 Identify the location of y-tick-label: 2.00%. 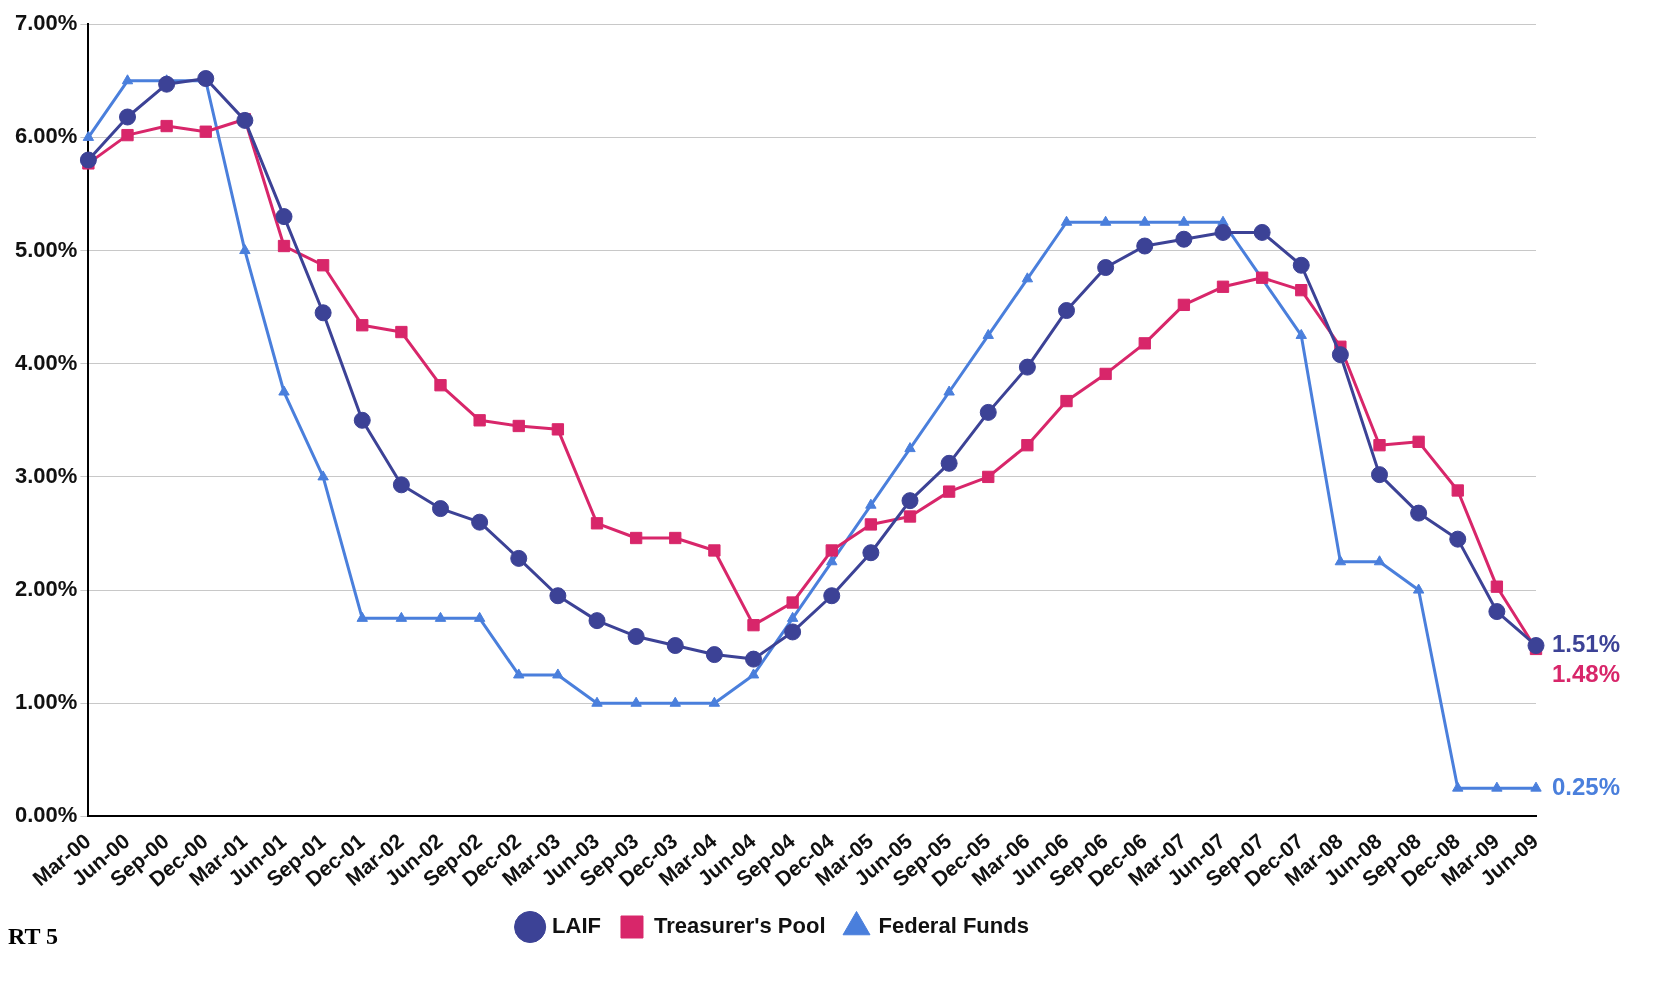
(46, 589).